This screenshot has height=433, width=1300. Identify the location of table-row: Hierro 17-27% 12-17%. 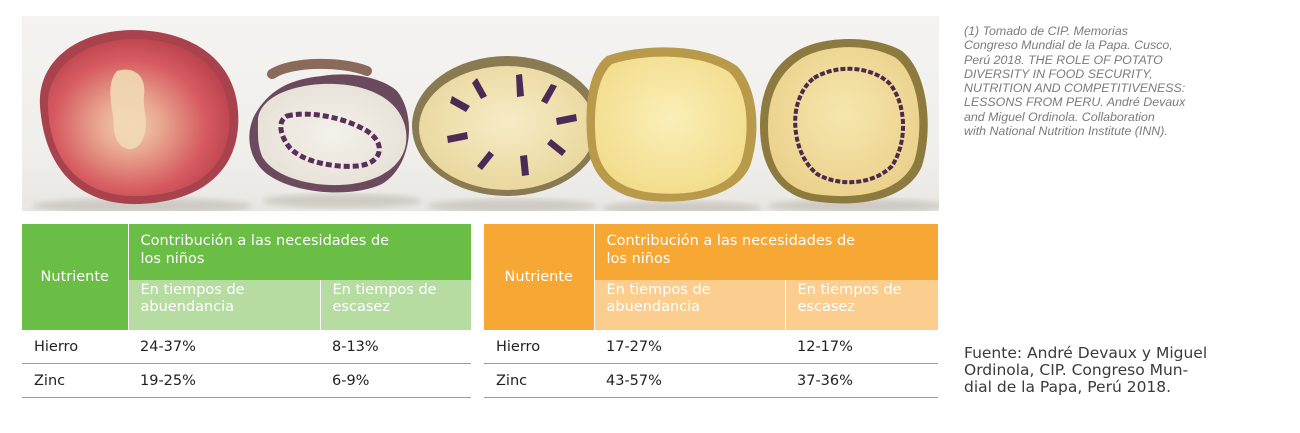
(711, 347).